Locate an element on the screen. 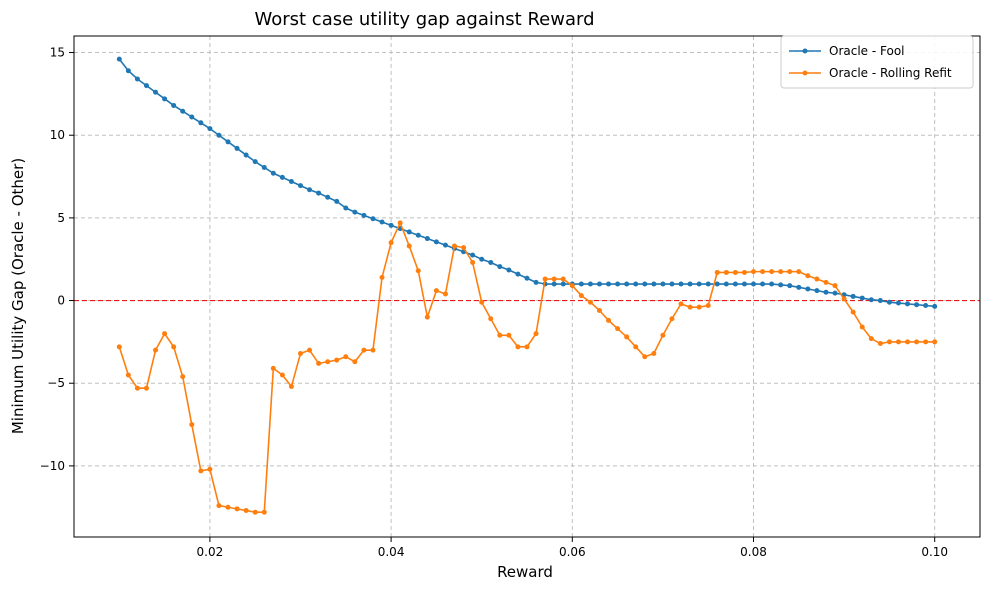  y-tick-label: 5 is located at coordinates (61, 218).